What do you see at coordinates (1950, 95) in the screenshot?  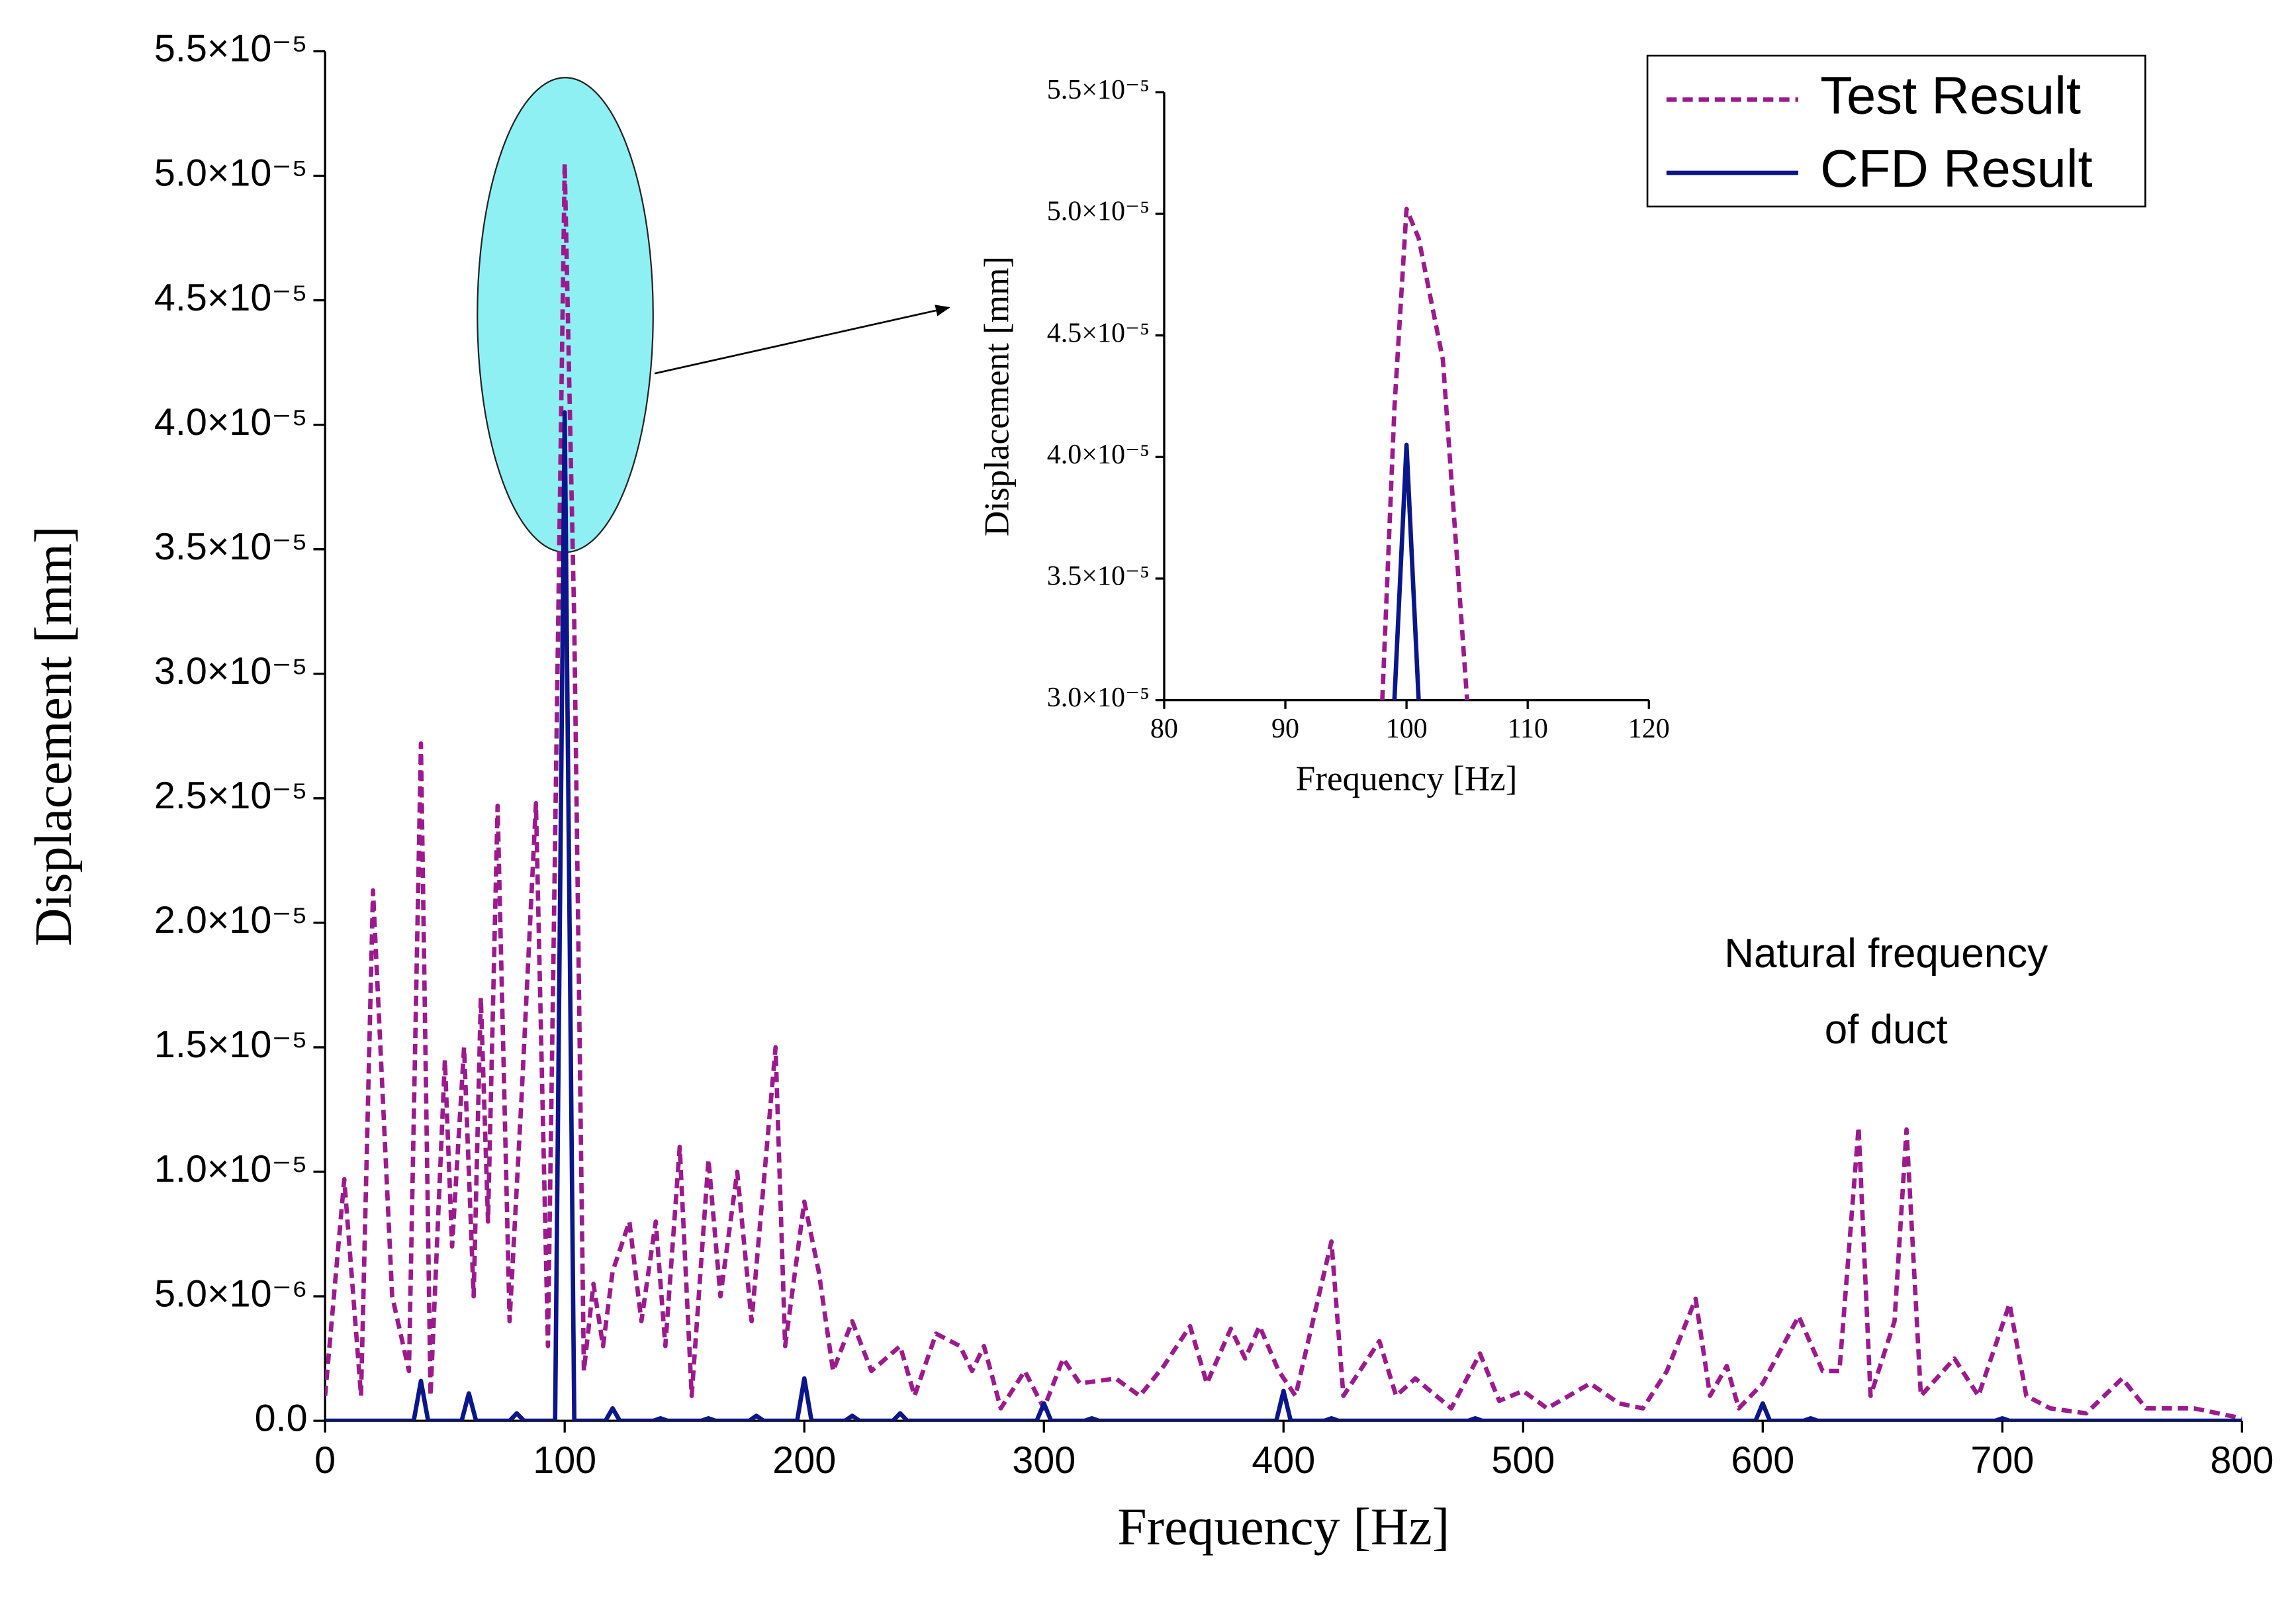 I see `legend-label: Test Result` at bounding box center [1950, 95].